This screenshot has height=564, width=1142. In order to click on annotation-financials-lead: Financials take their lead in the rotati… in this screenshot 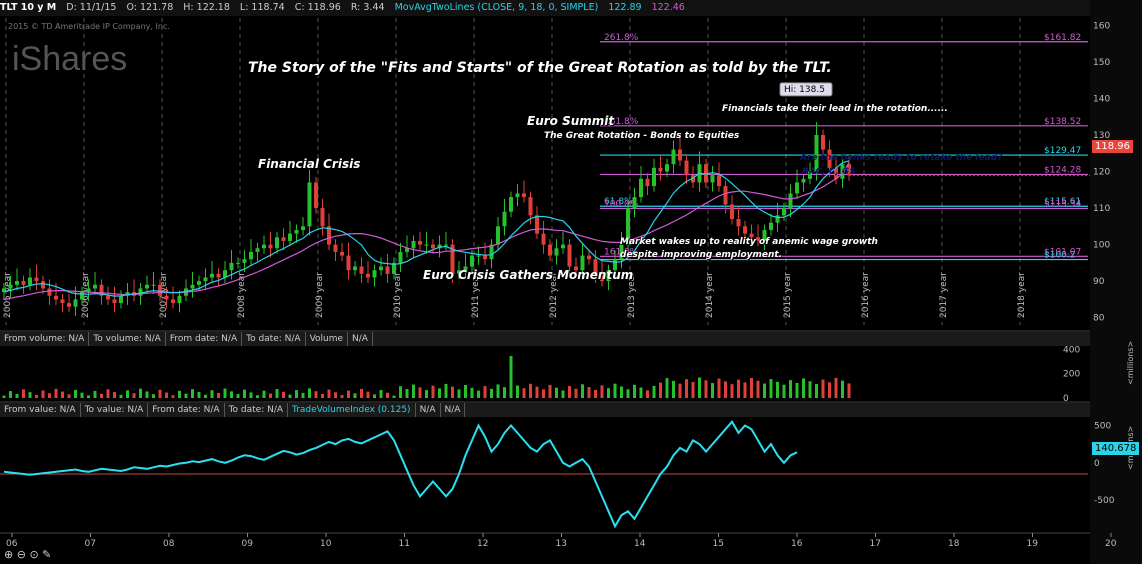, I will do `click(835, 109)`.